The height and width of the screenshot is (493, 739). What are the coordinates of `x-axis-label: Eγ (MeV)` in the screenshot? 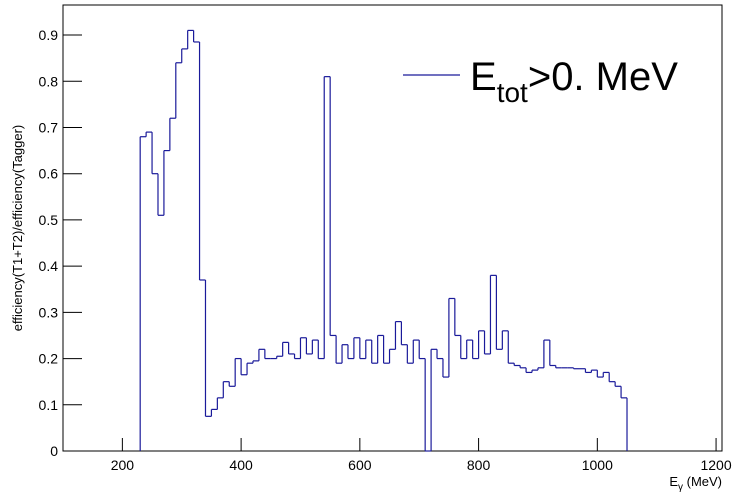 It's located at (695, 483).